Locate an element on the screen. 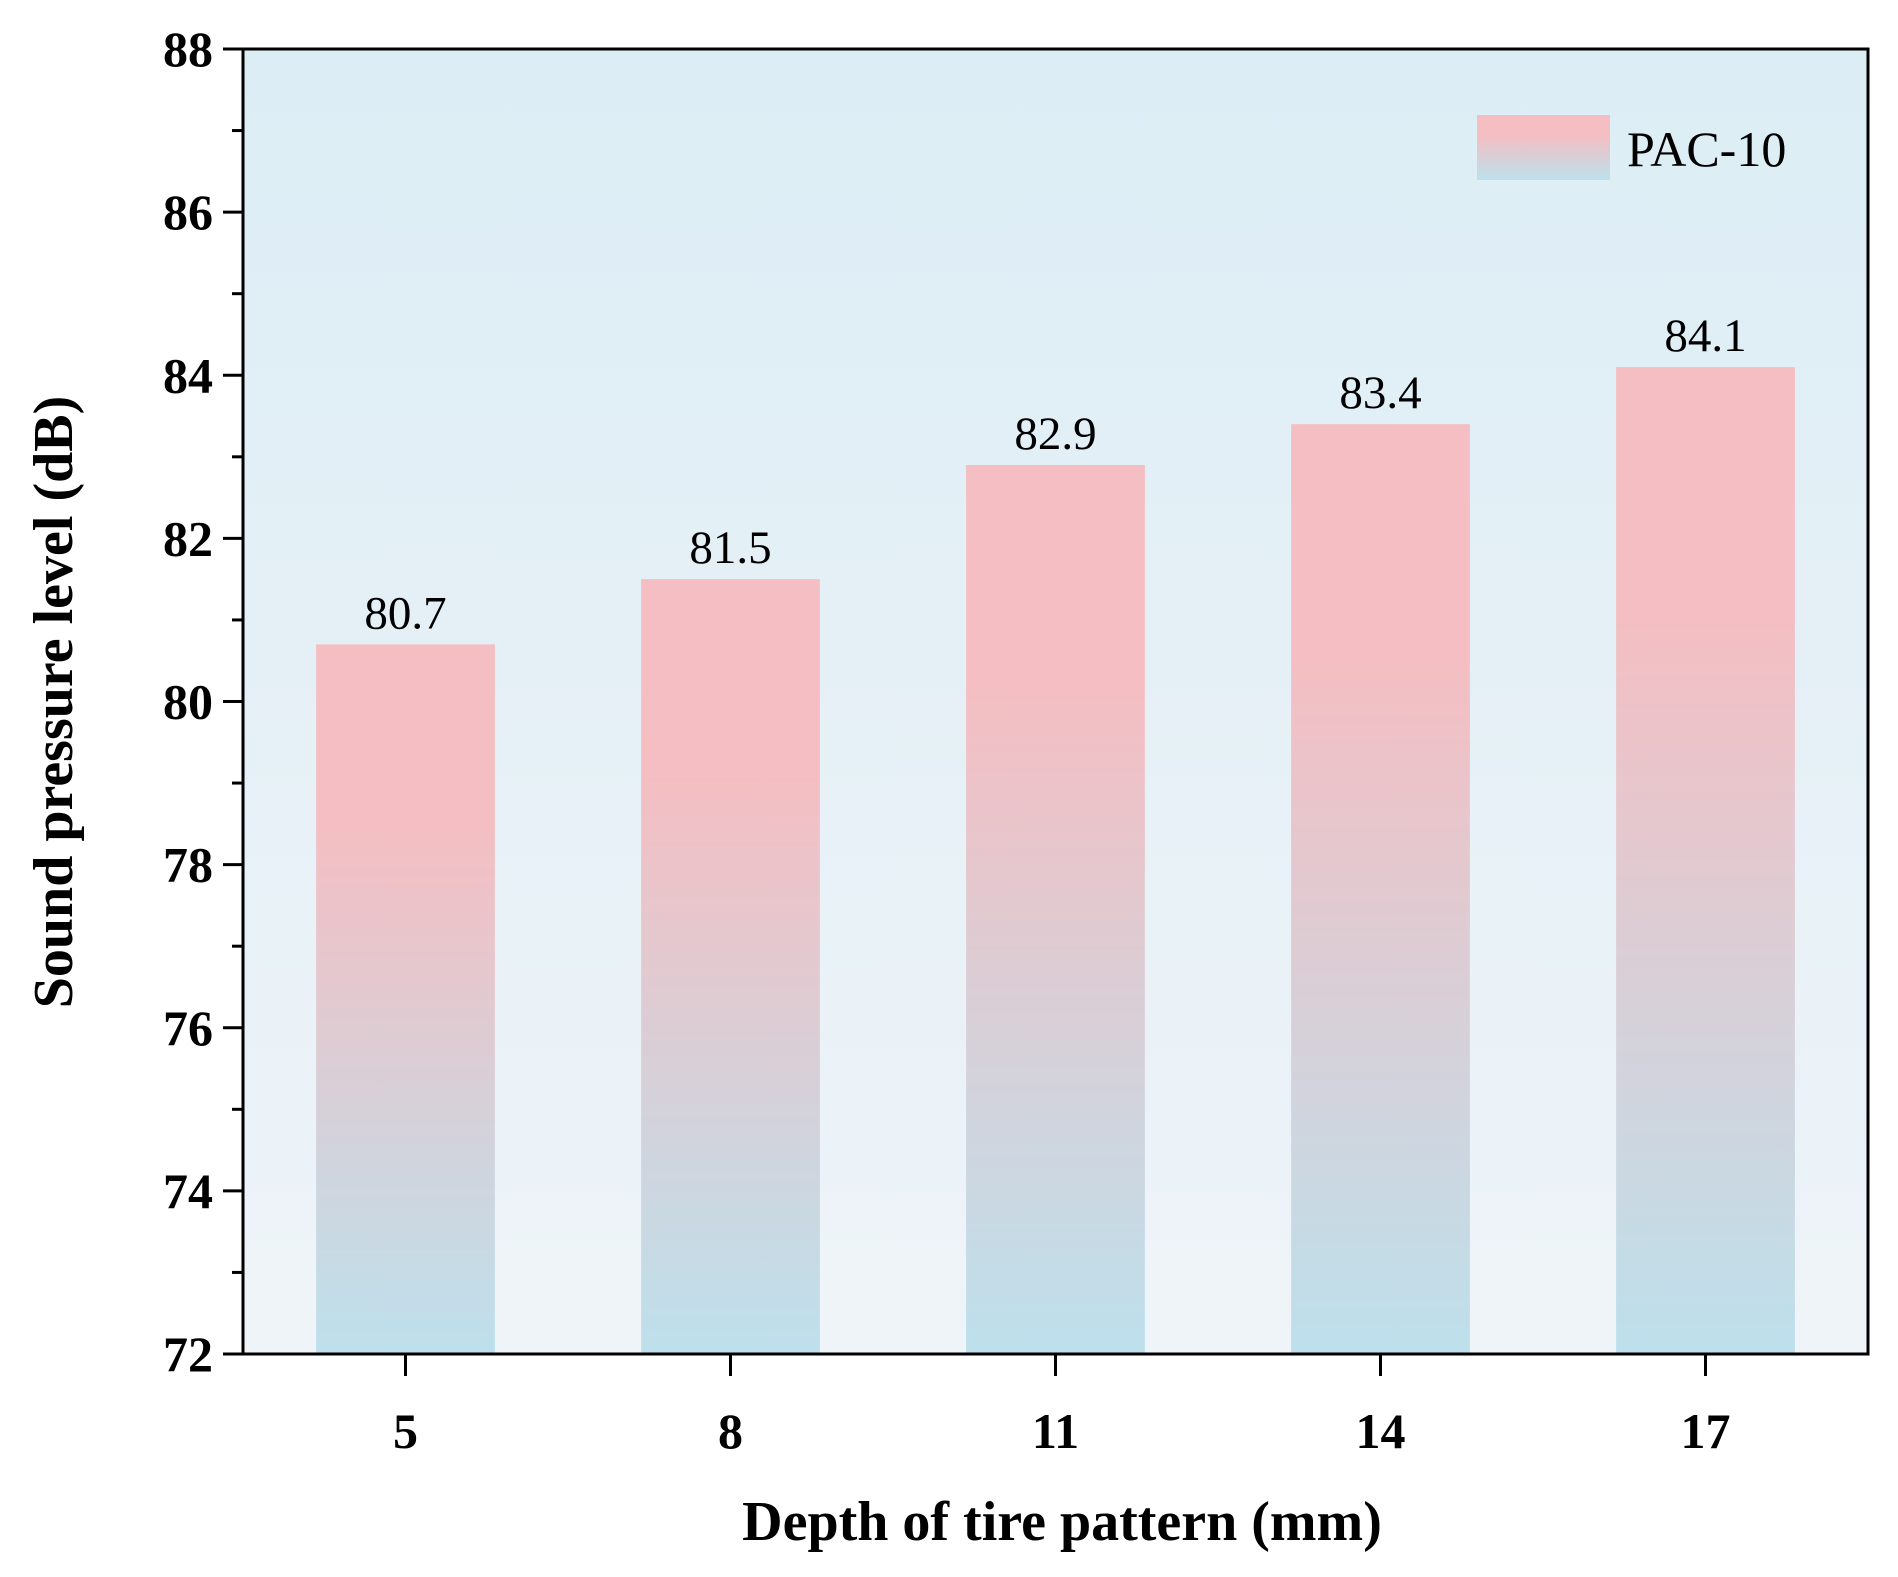 The height and width of the screenshot is (1577, 1898). y-tick-label: 88 is located at coordinates (188, 49).